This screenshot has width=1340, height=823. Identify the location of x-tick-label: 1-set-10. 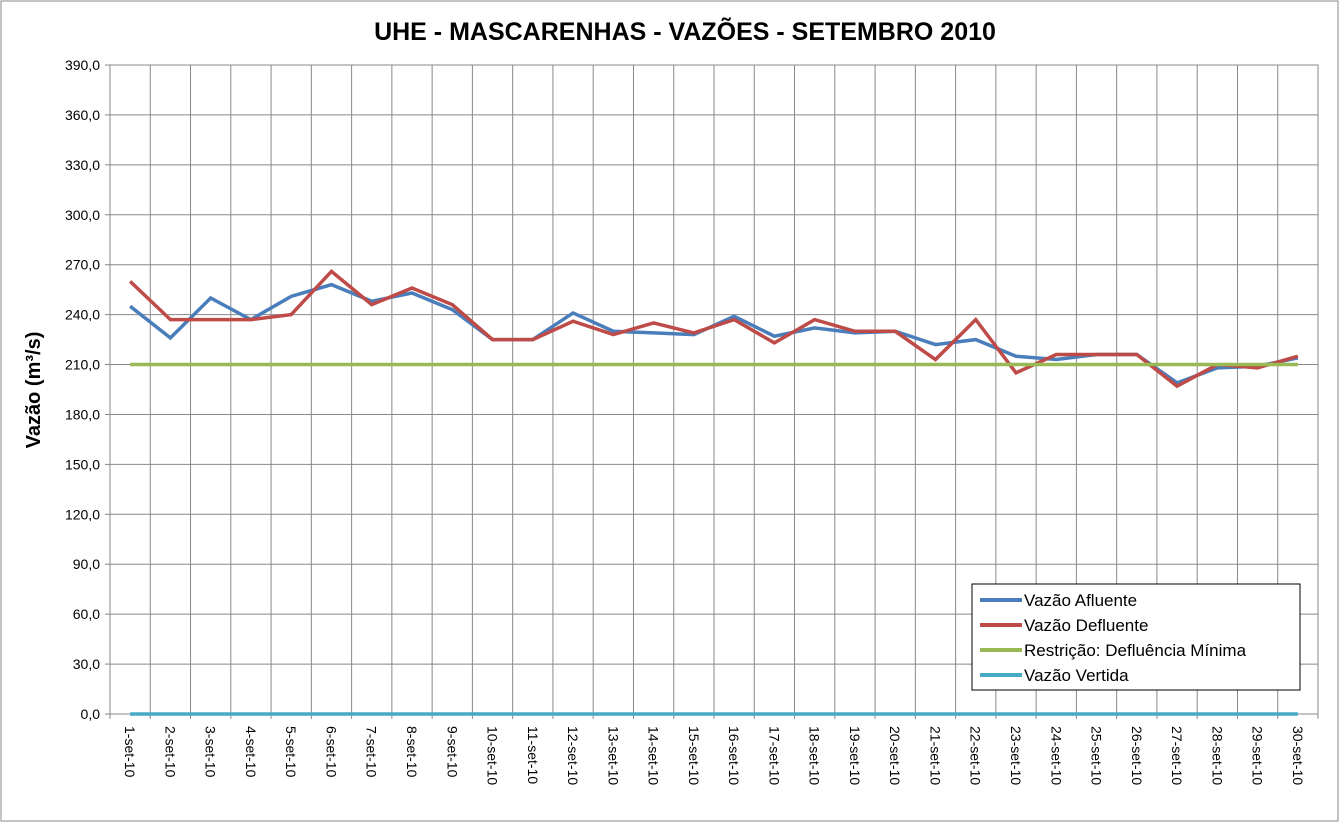
(130, 752).